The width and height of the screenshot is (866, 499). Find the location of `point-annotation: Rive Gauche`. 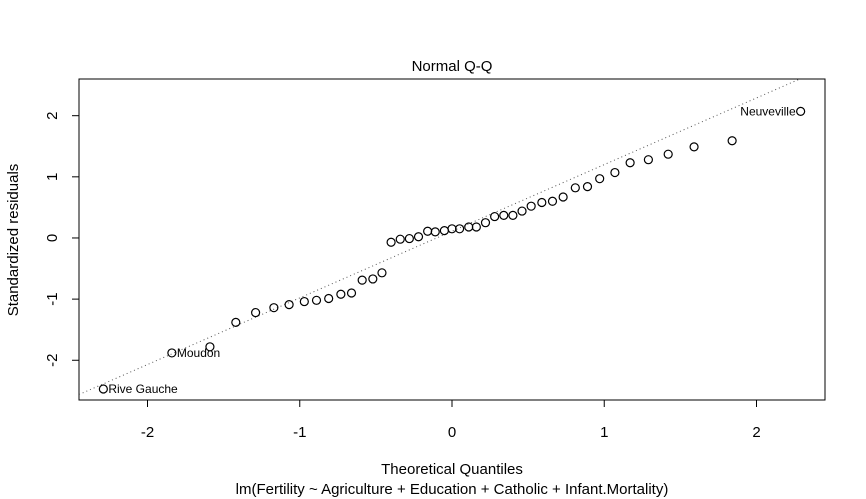

point-annotation: Rive Gauche is located at coordinates (143, 389).